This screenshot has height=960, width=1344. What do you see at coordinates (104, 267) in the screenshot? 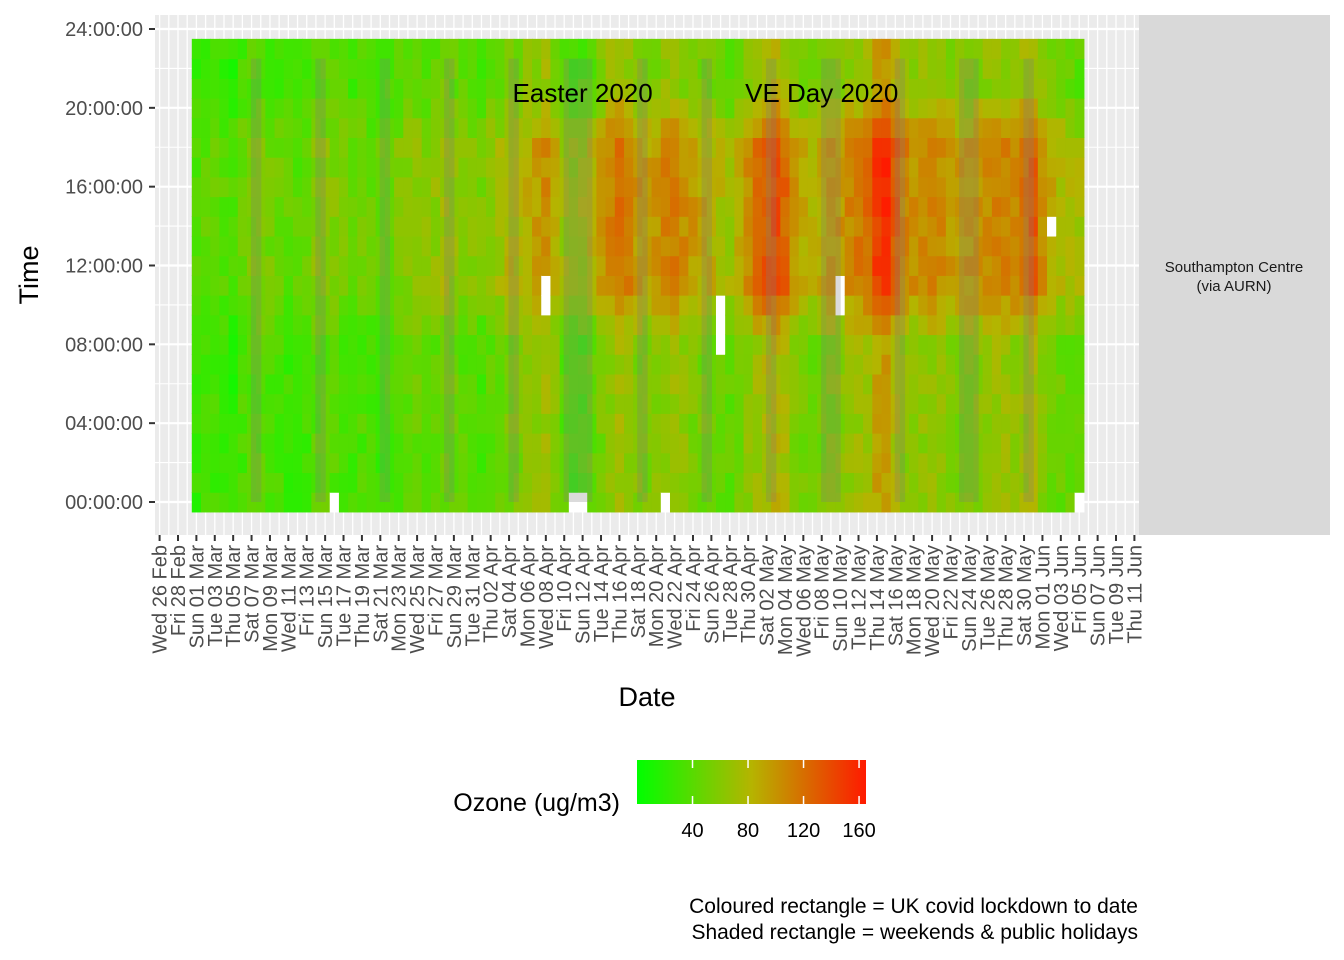
I see `y-tick-label: 12:00:00` at bounding box center [104, 267].